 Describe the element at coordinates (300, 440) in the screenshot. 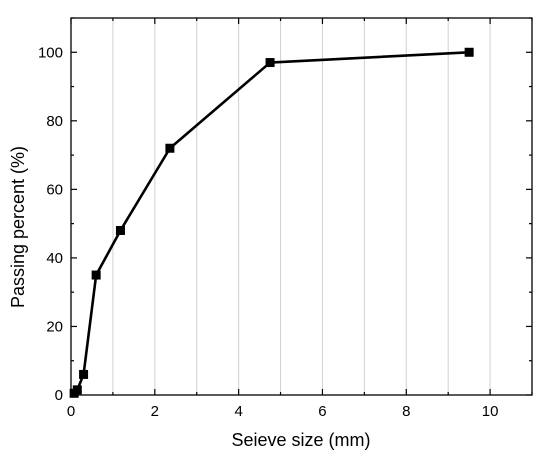

I see `x-axis-label: Seieve size (mm)` at that location.